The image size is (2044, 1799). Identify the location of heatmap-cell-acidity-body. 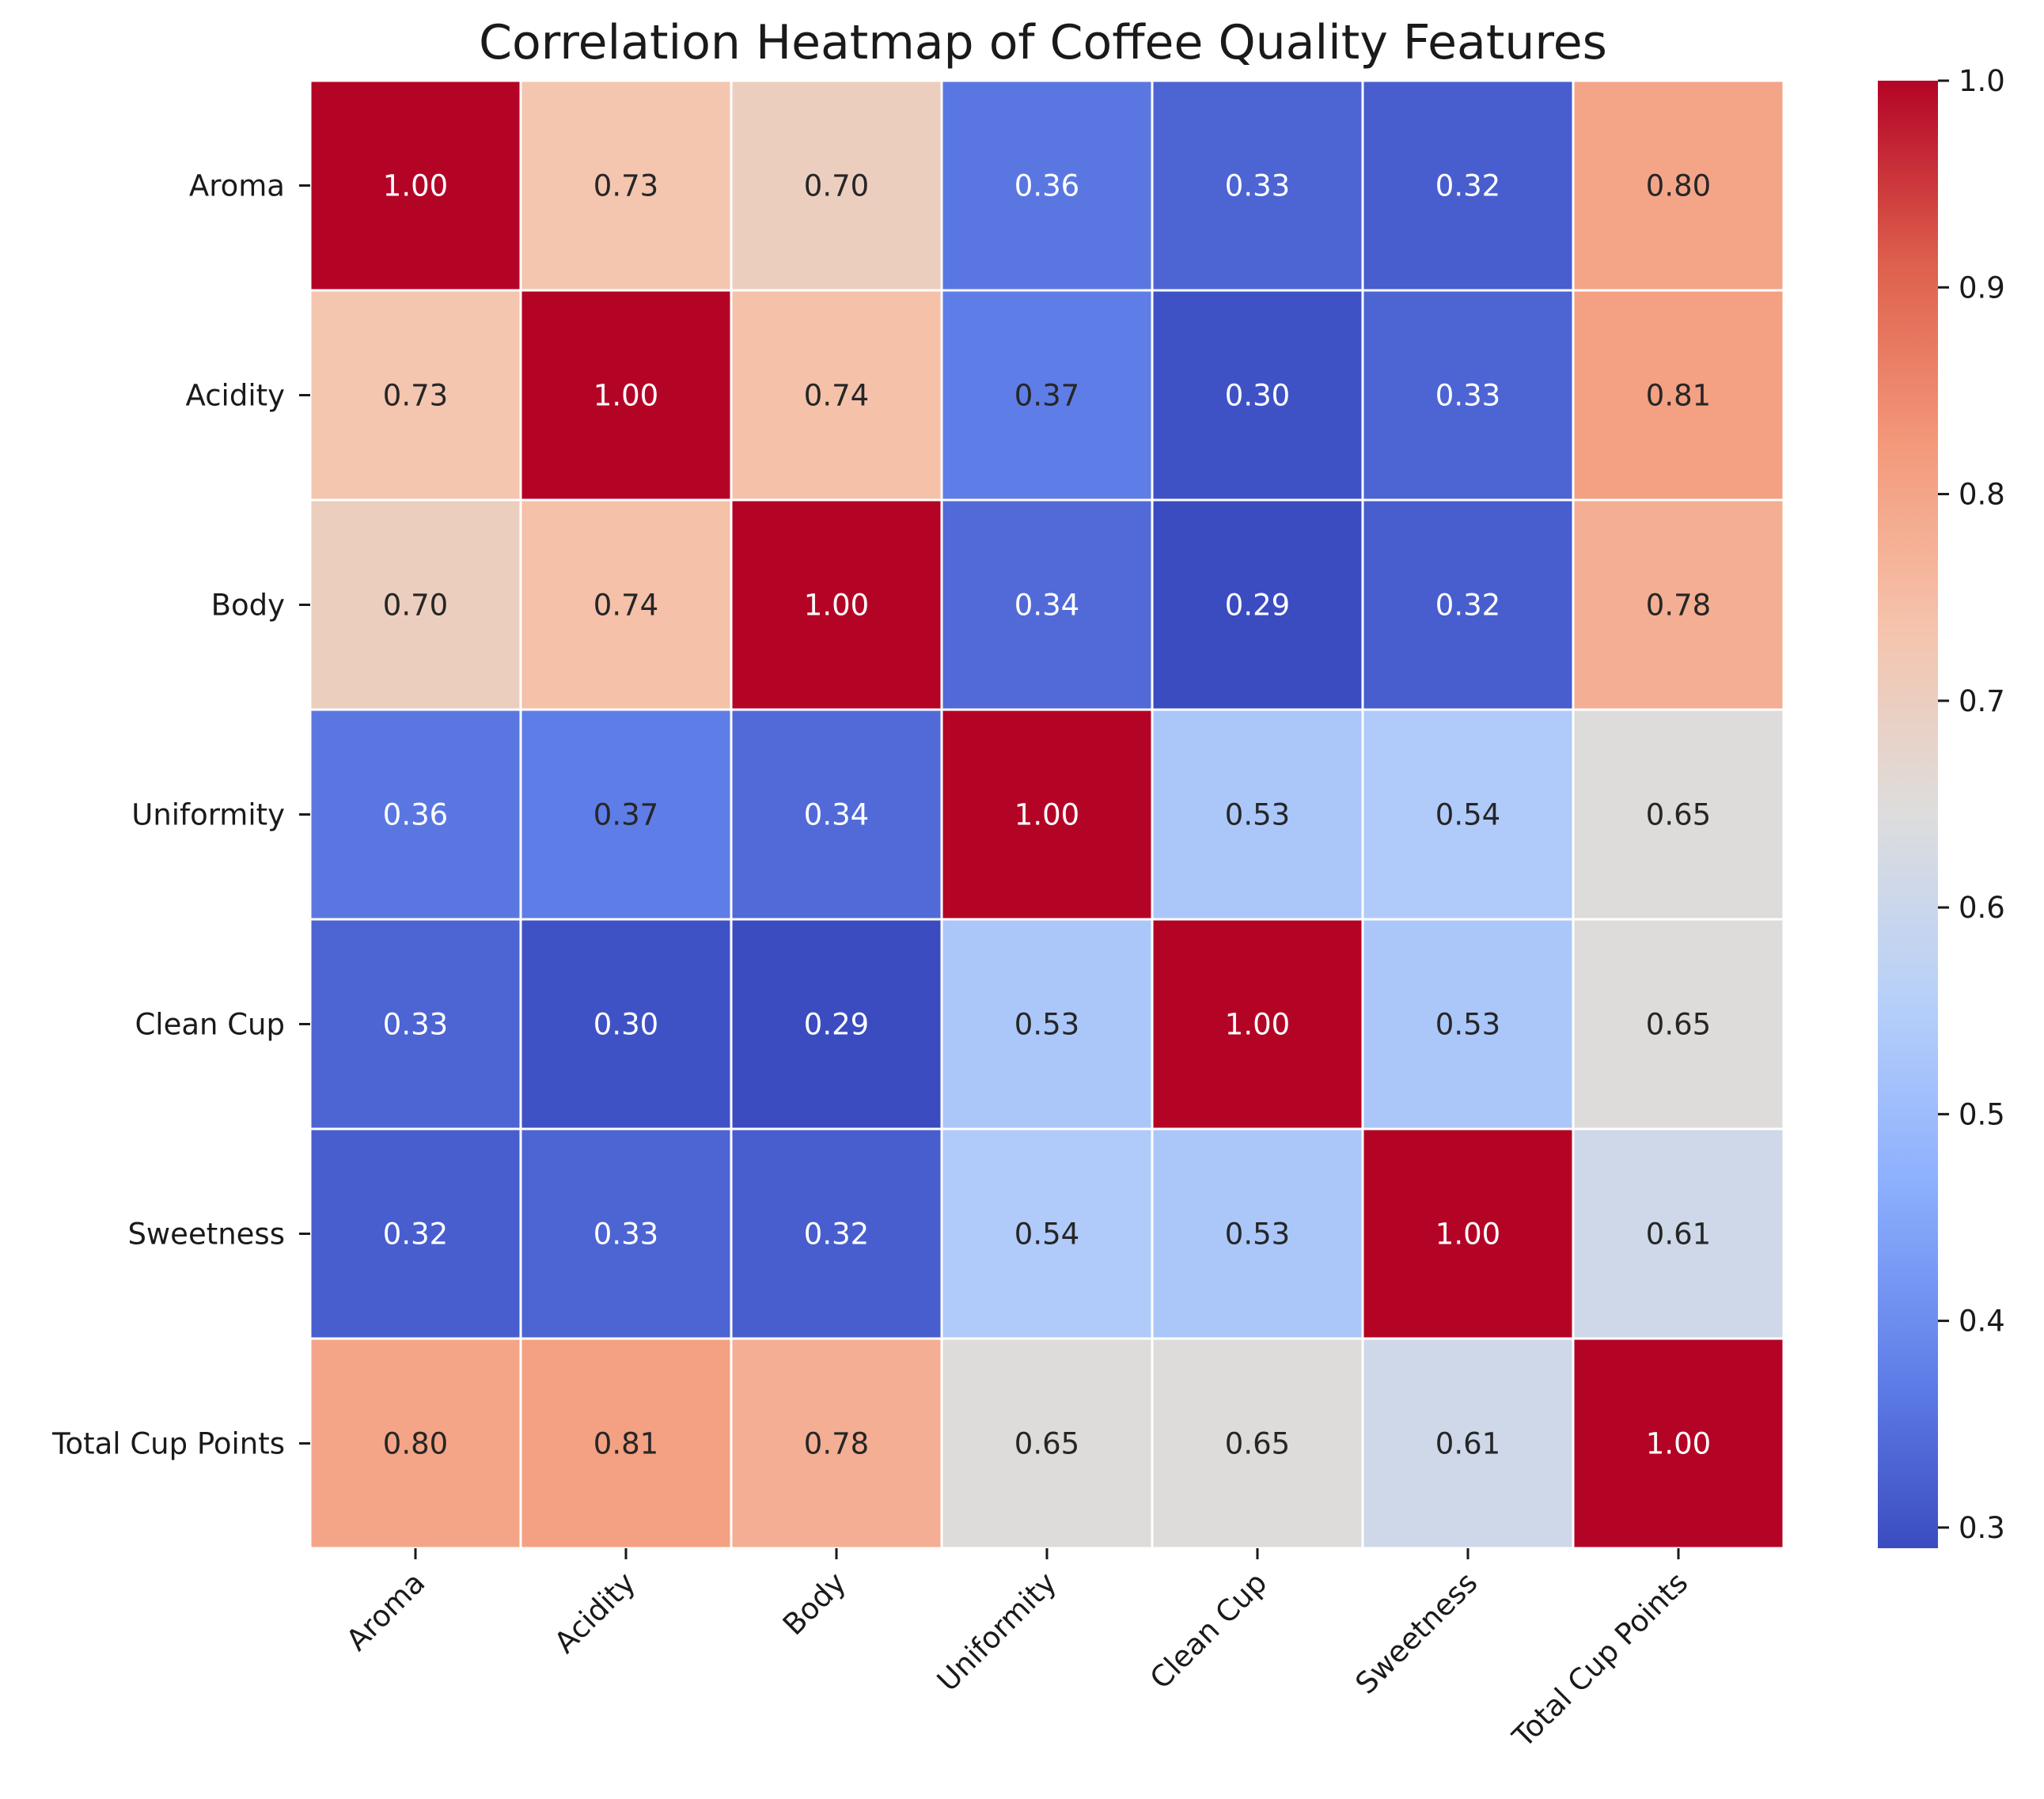
(837, 395).